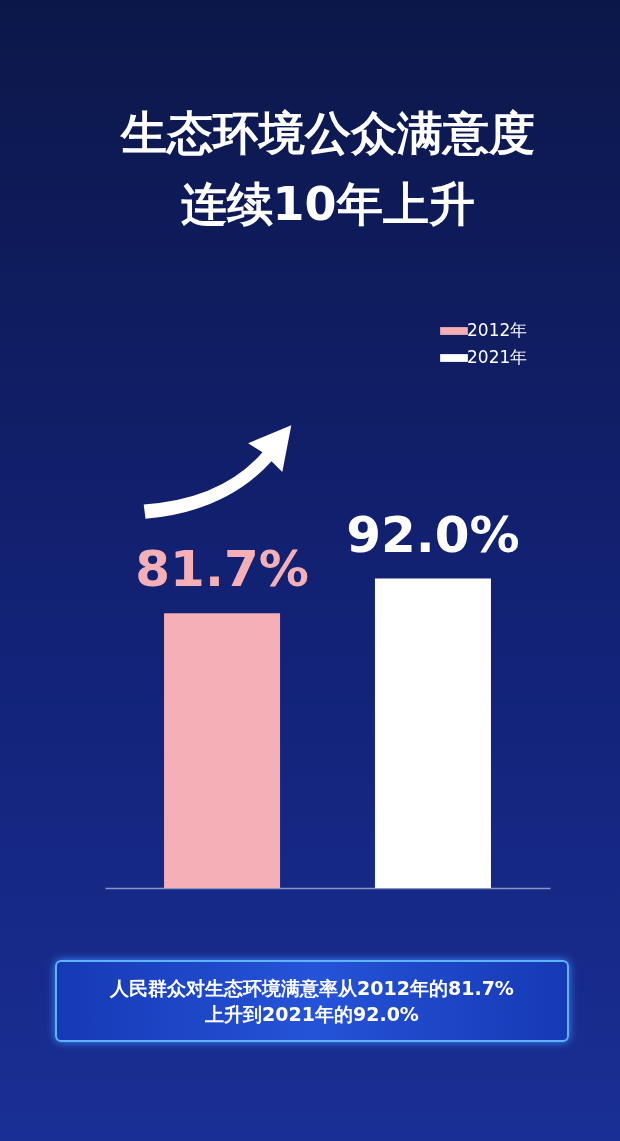 The height and width of the screenshot is (1141, 620). Describe the element at coordinates (497, 330) in the screenshot. I see `legend-label: 2012年` at that location.